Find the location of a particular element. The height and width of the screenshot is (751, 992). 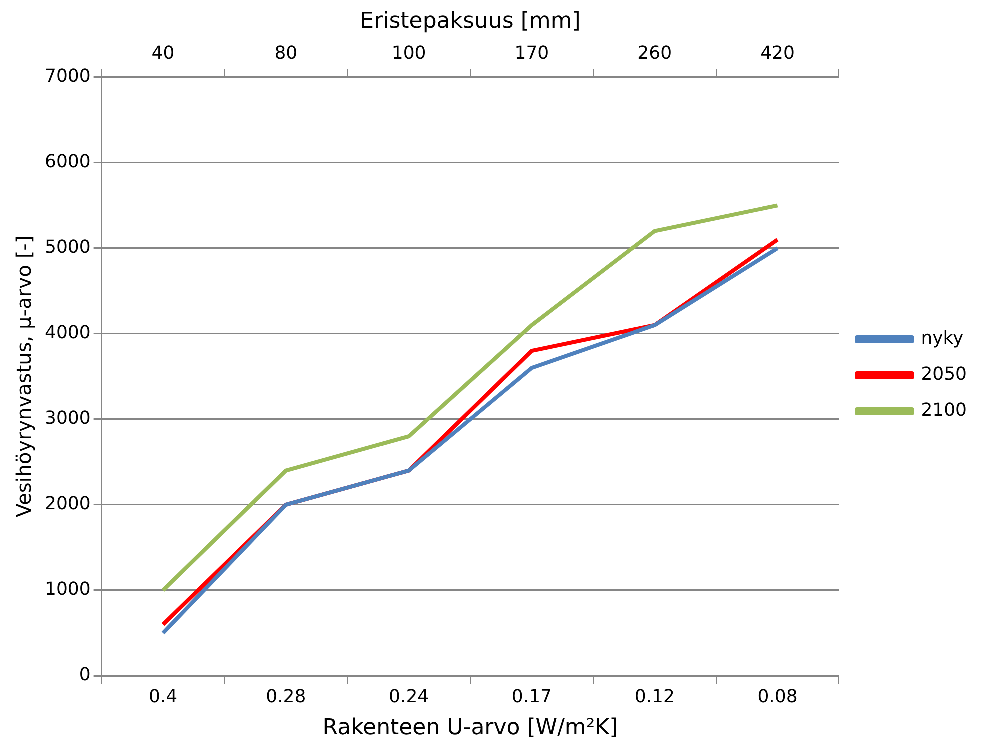

text: 170 is located at coordinates (532, 53).